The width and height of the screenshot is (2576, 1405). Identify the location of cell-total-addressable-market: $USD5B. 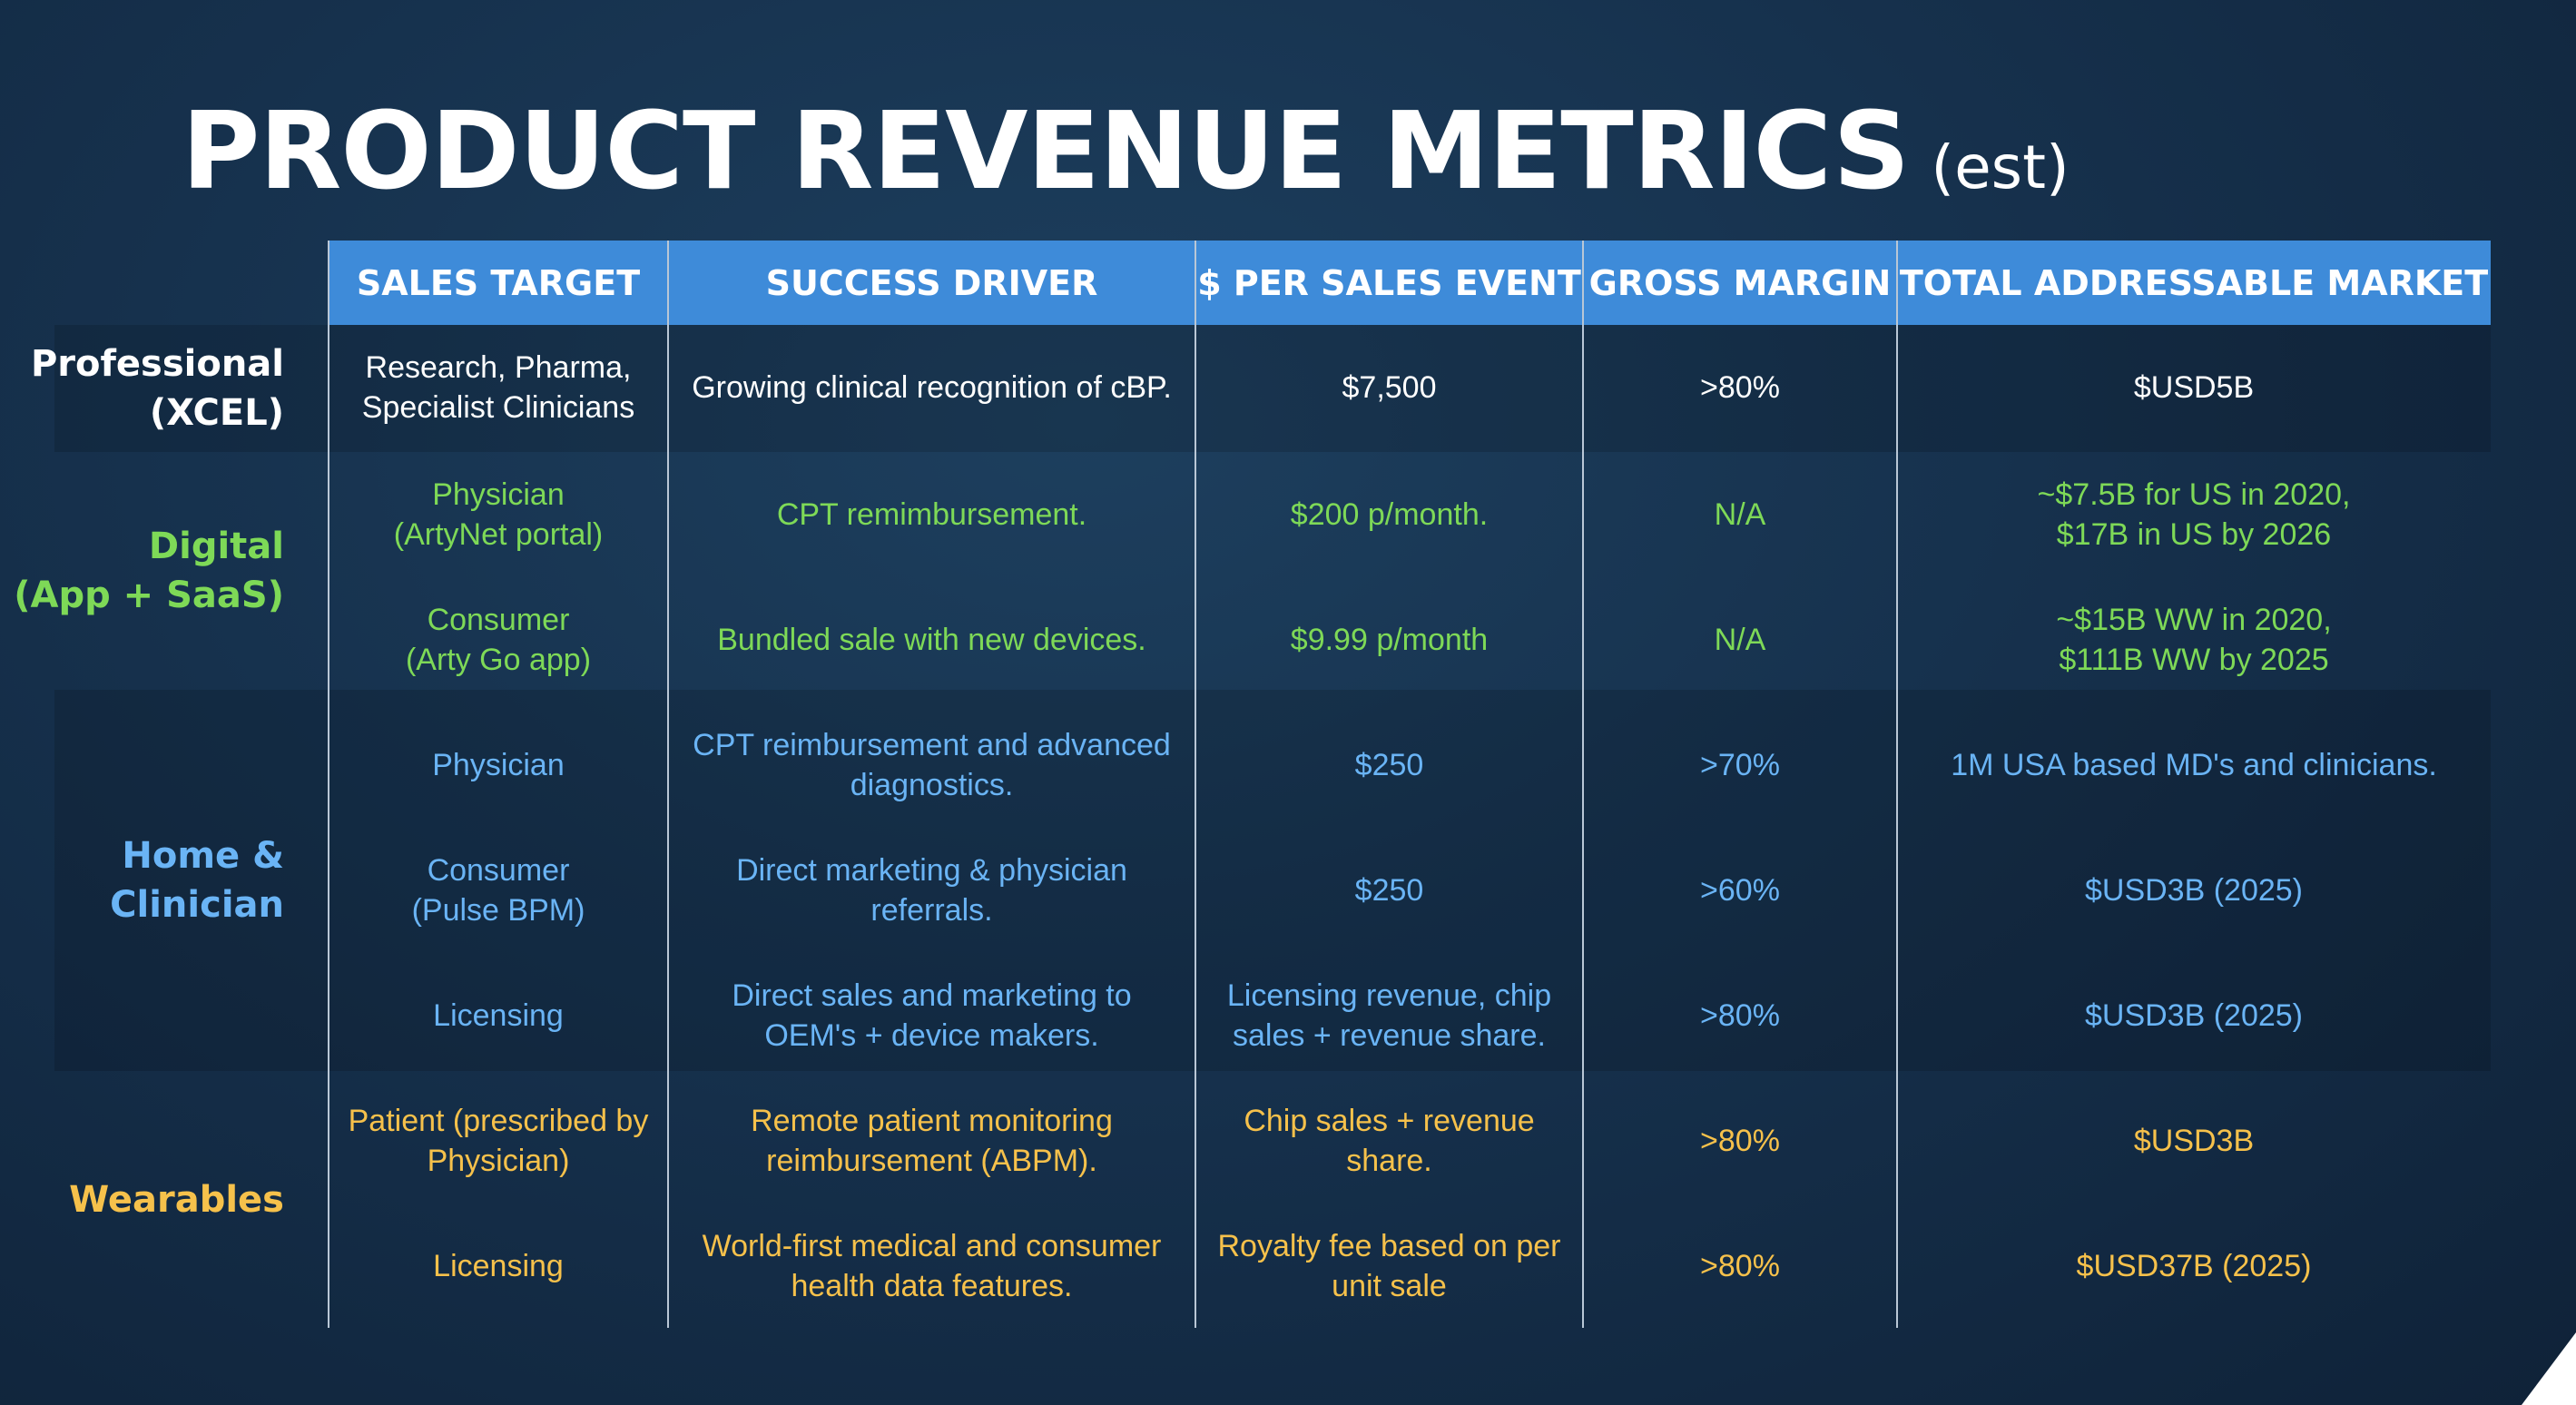
(2194, 387).